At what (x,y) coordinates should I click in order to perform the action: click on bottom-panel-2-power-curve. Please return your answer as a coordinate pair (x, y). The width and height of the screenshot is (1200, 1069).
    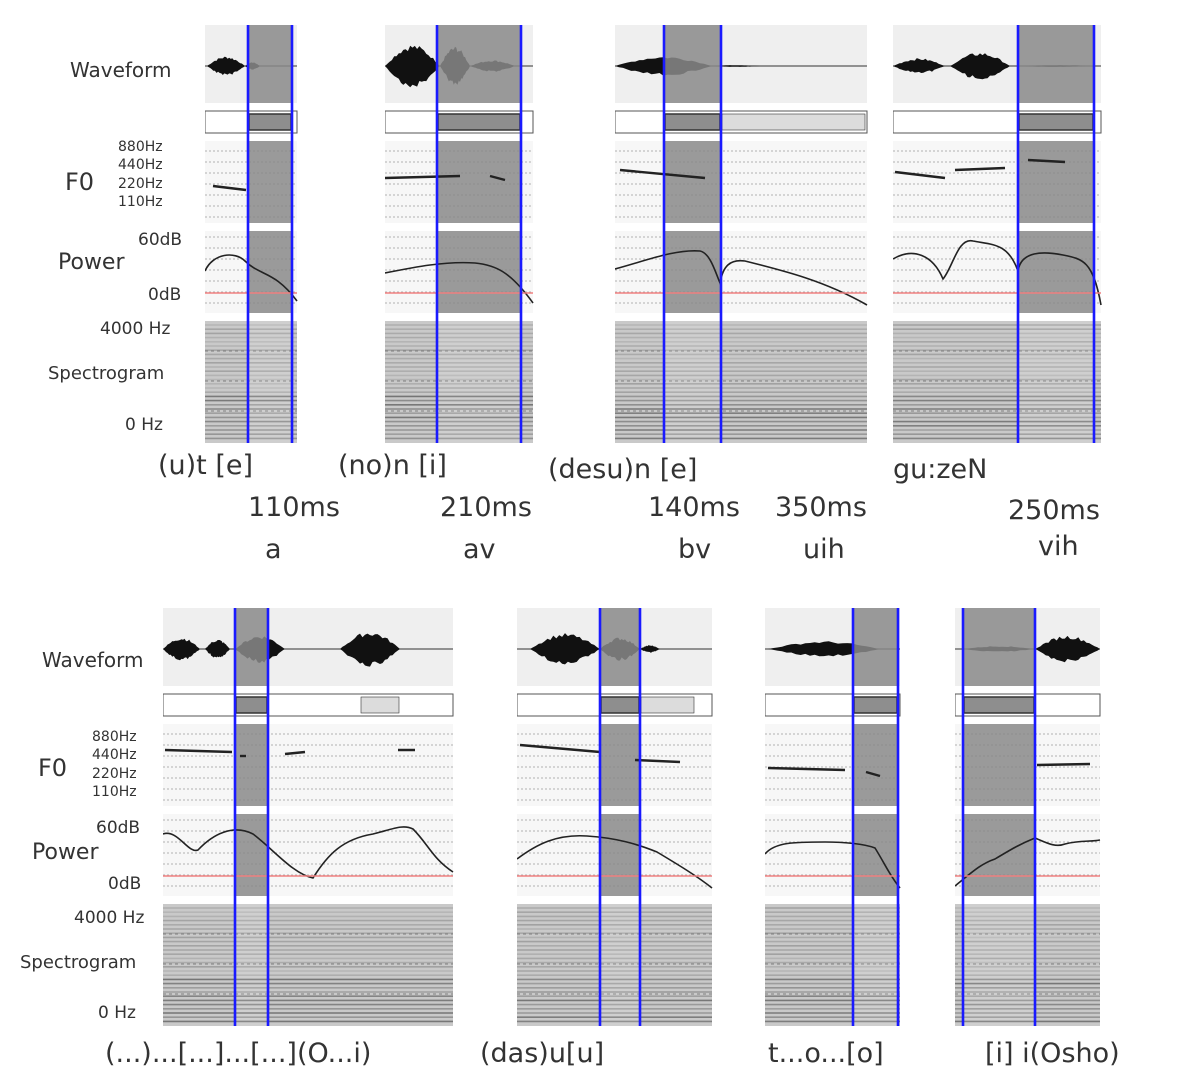
    Looking at the image, I should click on (615, 861).